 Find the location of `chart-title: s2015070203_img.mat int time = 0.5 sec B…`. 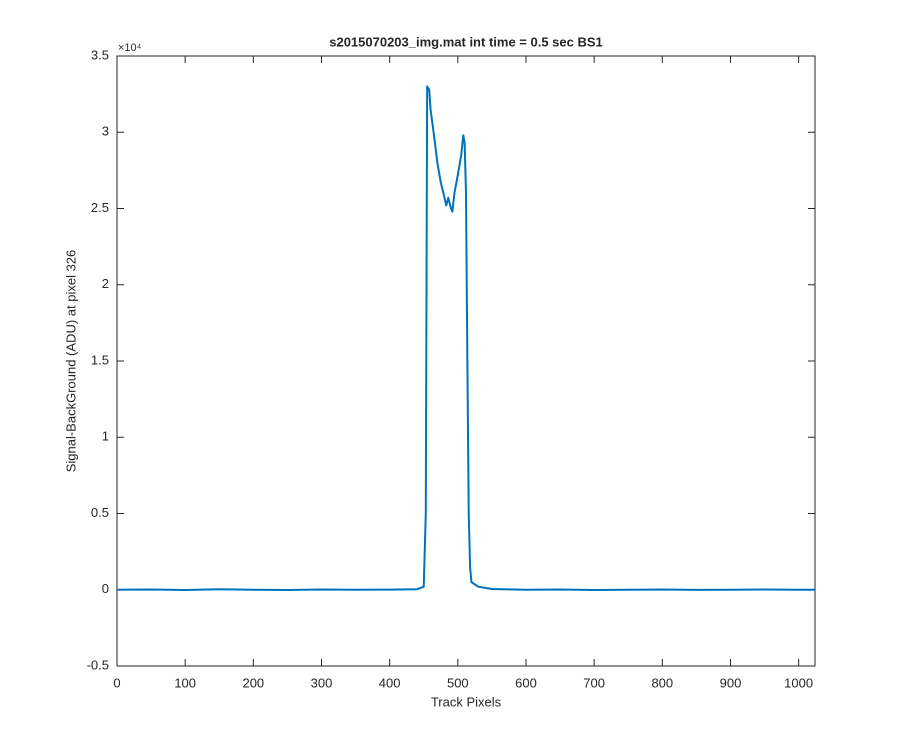

chart-title: s2015070203_img.mat int time = 0.5 sec B… is located at coordinates (466, 41).